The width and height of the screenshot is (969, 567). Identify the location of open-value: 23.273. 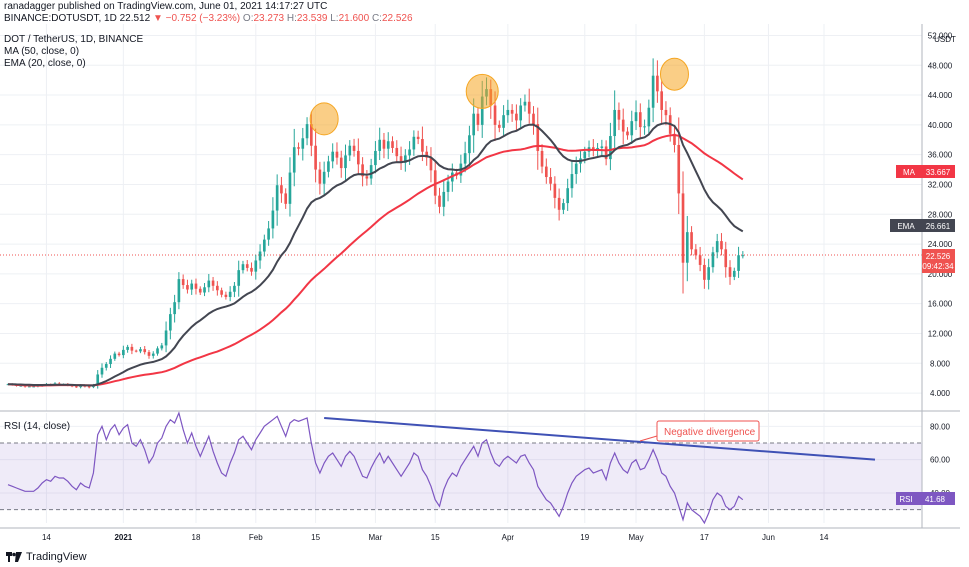
(269, 18).